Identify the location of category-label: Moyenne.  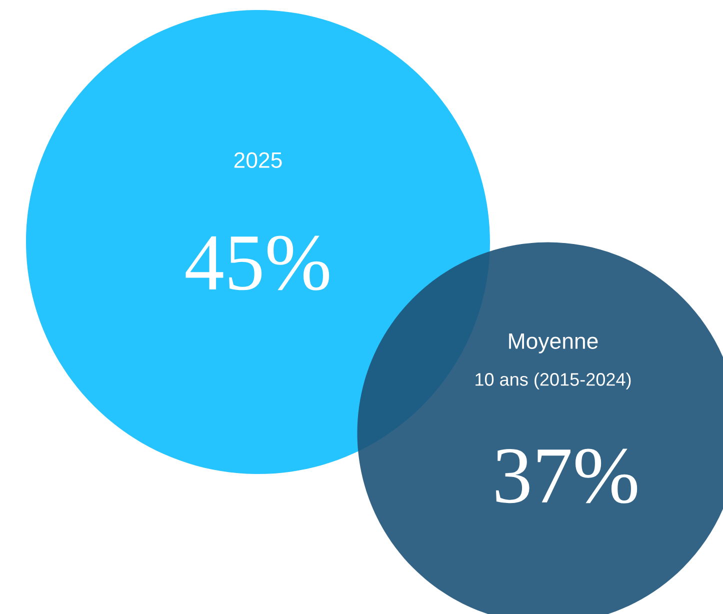
(553, 343).